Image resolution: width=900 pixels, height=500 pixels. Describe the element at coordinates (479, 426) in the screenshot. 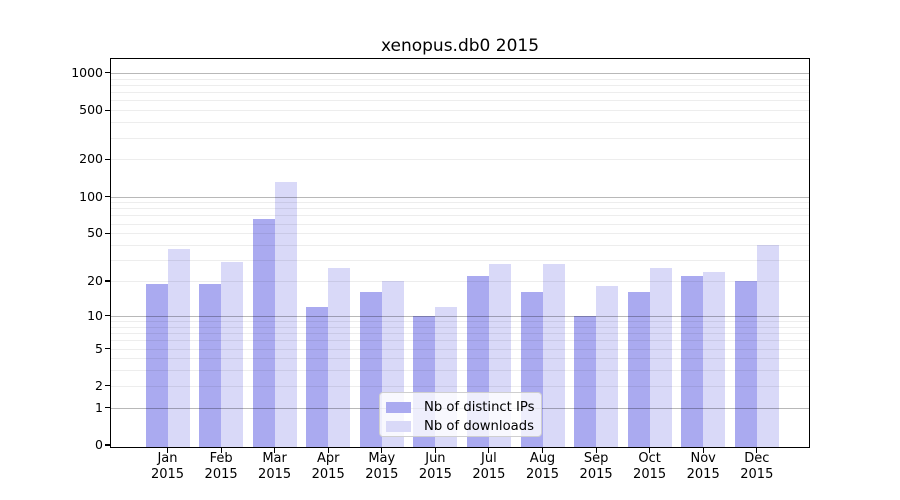

I see `legend-label-downloads: Nb of downloads` at that location.